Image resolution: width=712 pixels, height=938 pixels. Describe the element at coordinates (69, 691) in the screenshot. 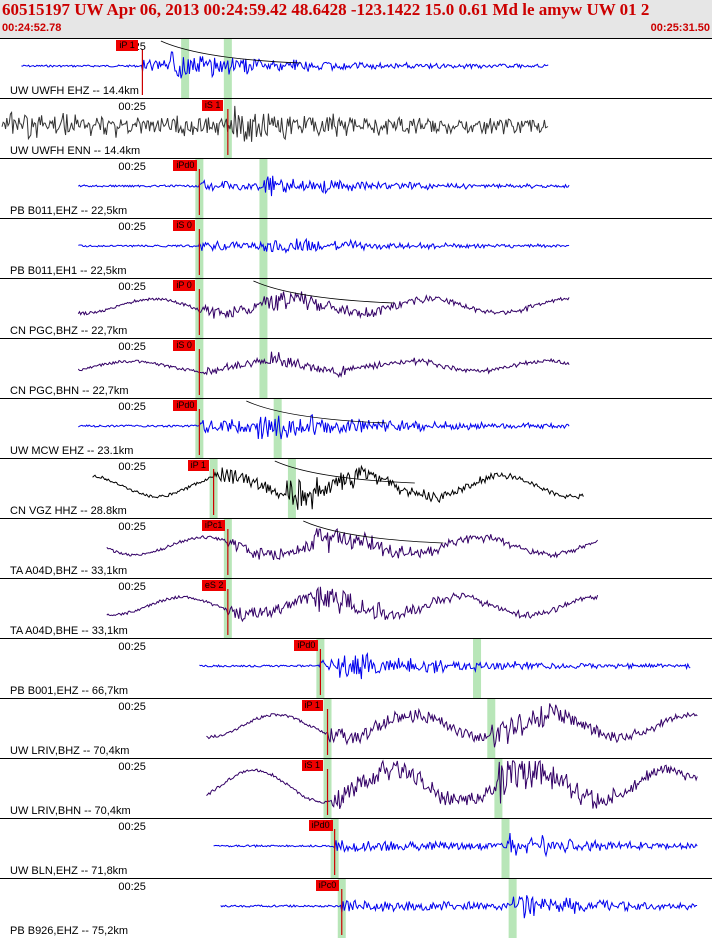

I see `station-channel-label: PB B001,EHZ -- 66,7km` at that location.